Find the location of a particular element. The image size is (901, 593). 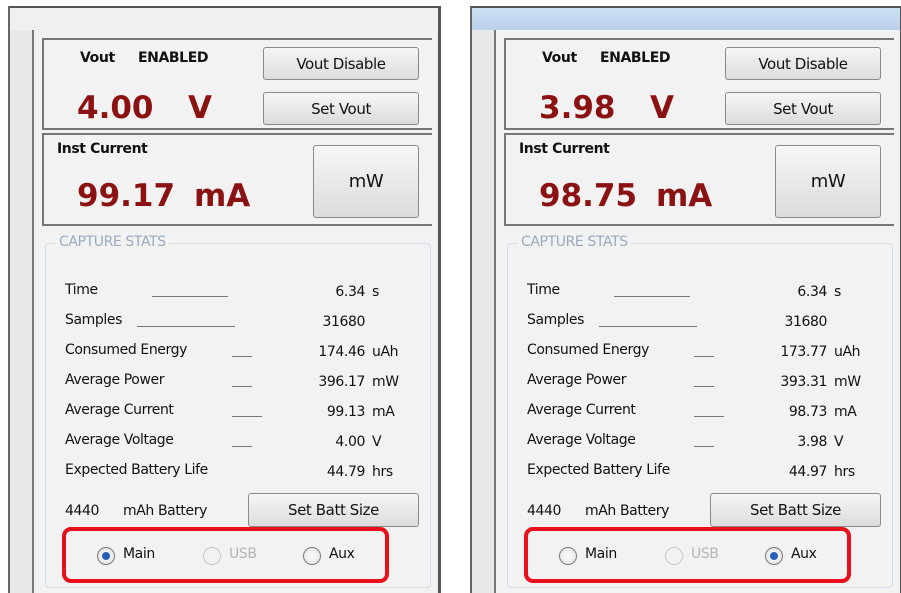

stat-value: 174.46 is located at coordinates (341, 352).